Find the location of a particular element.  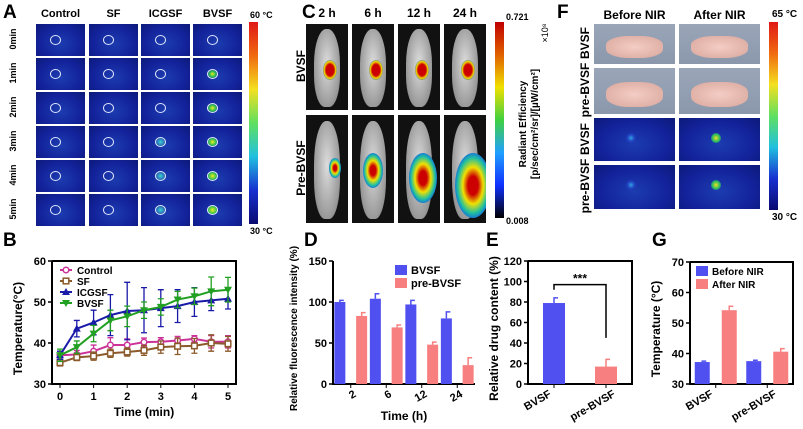

x-tick-label: 2 is located at coordinates (127, 397).